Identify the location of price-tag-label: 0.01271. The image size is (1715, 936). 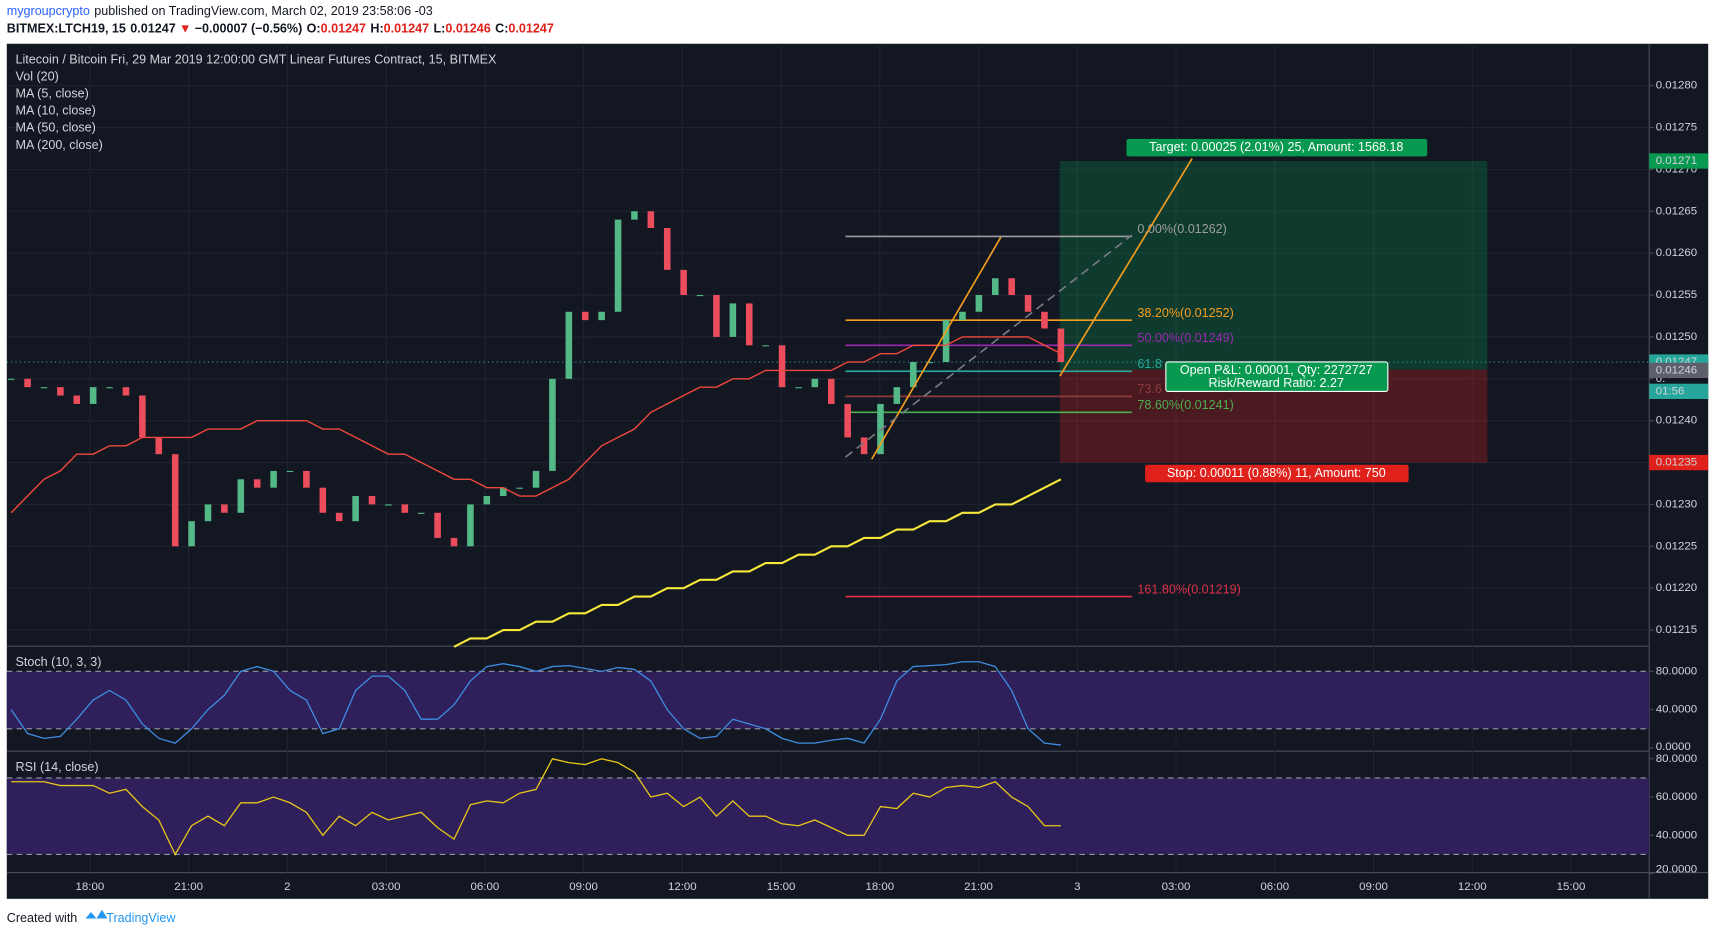
(1676, 161).